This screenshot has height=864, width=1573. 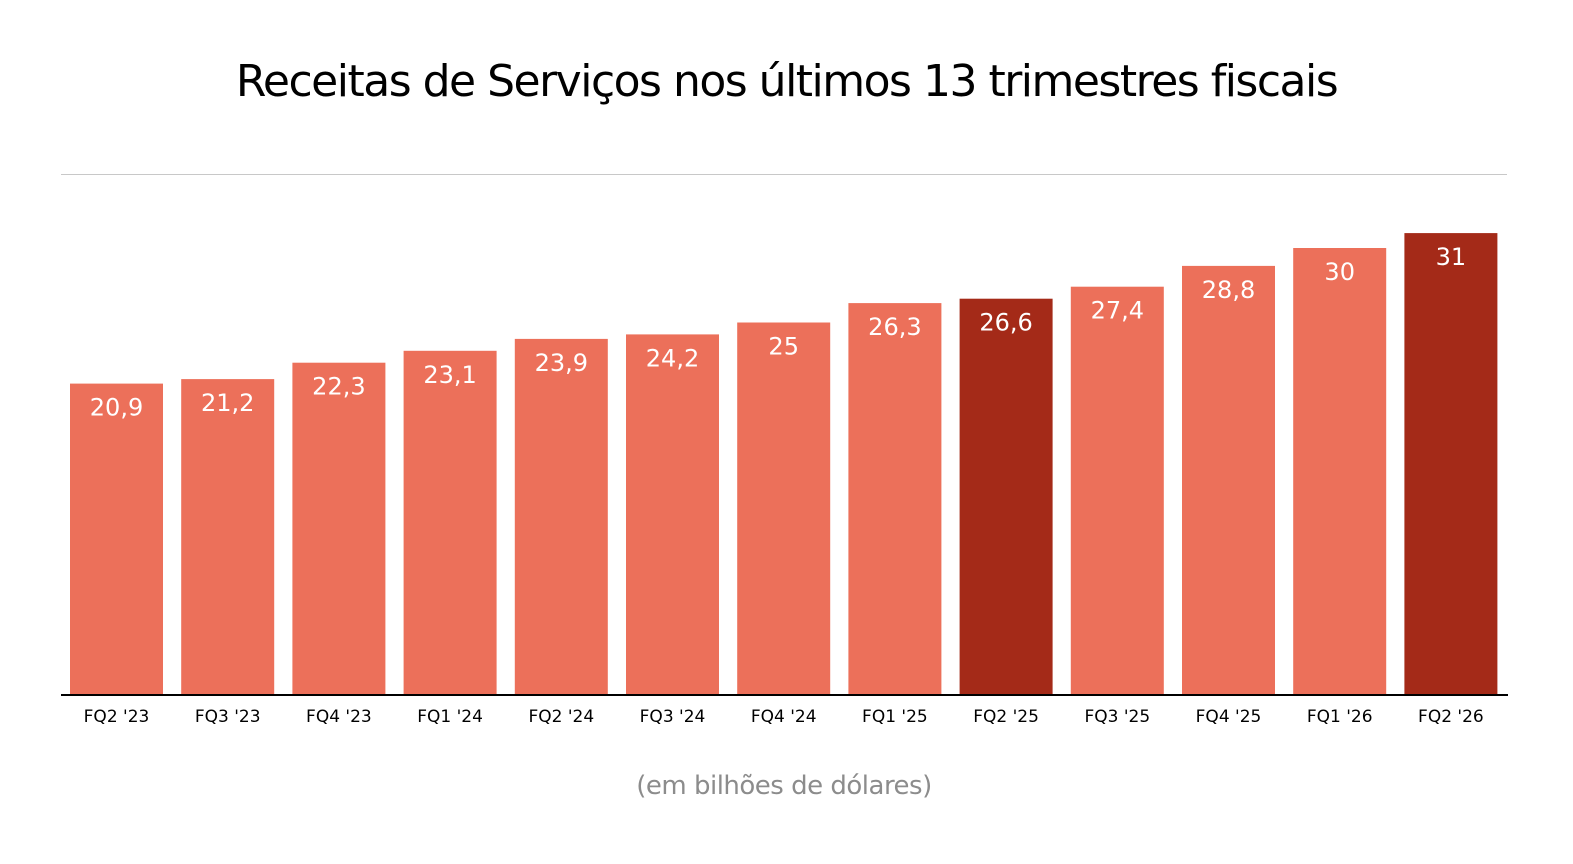 What do you see at coordinates (116, 408) in the screenshot?
I see `bar-value-label: 20,9` at bounding box center [116, 408].